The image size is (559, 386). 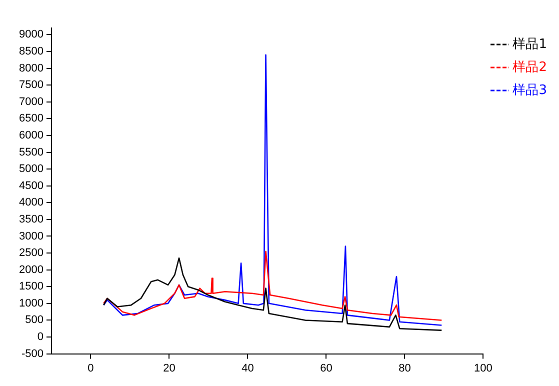 I want to click on y-tick-label: 7500, so click(x=31, y=85).